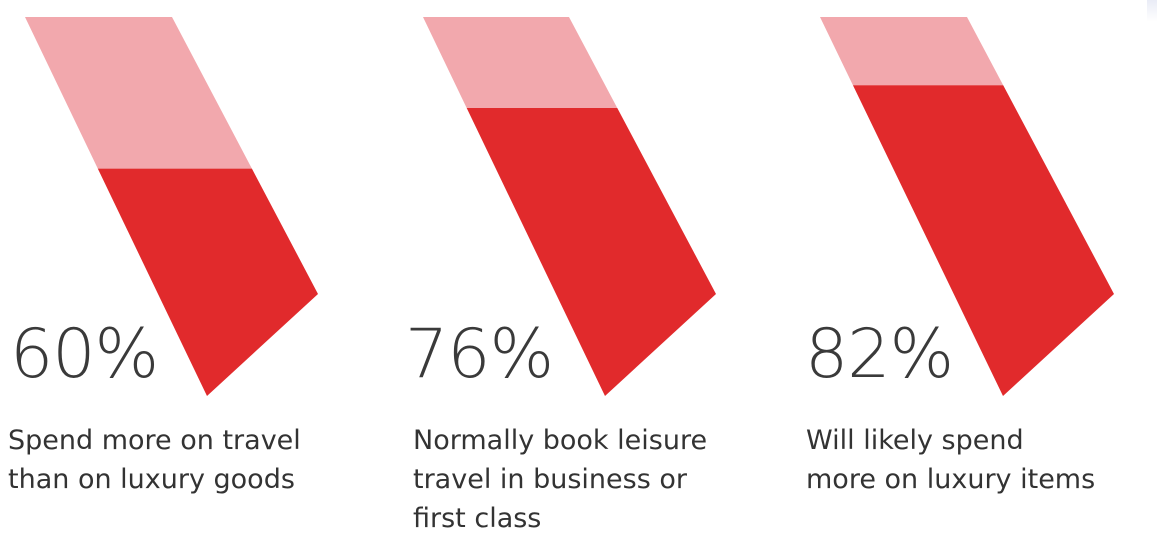  Describe the element at coordinates (951, 479) in the screenshot. I see `caption-3-line-2: more on luxury items` at that location.